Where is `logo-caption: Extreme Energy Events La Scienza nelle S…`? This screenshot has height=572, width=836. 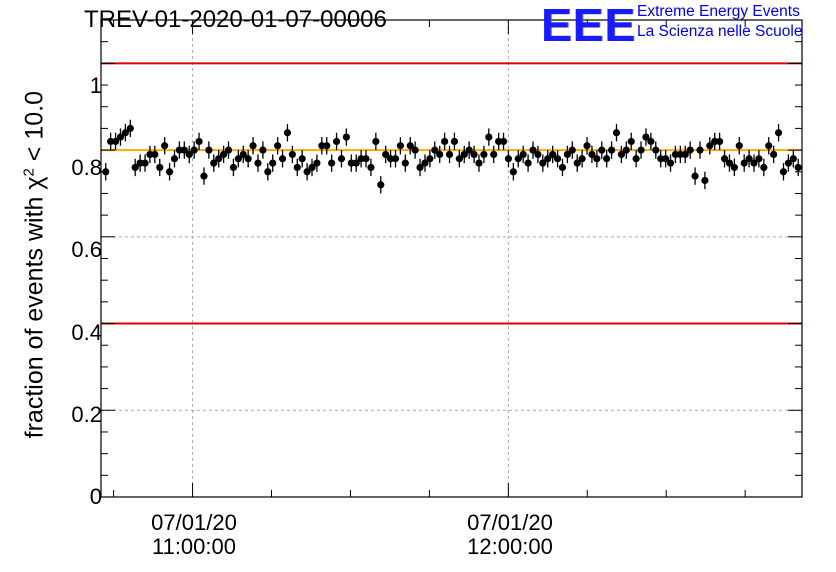 logo-caption: Extreme Energy Events La Scienza nelle S… is located at coordinates (719, 22).